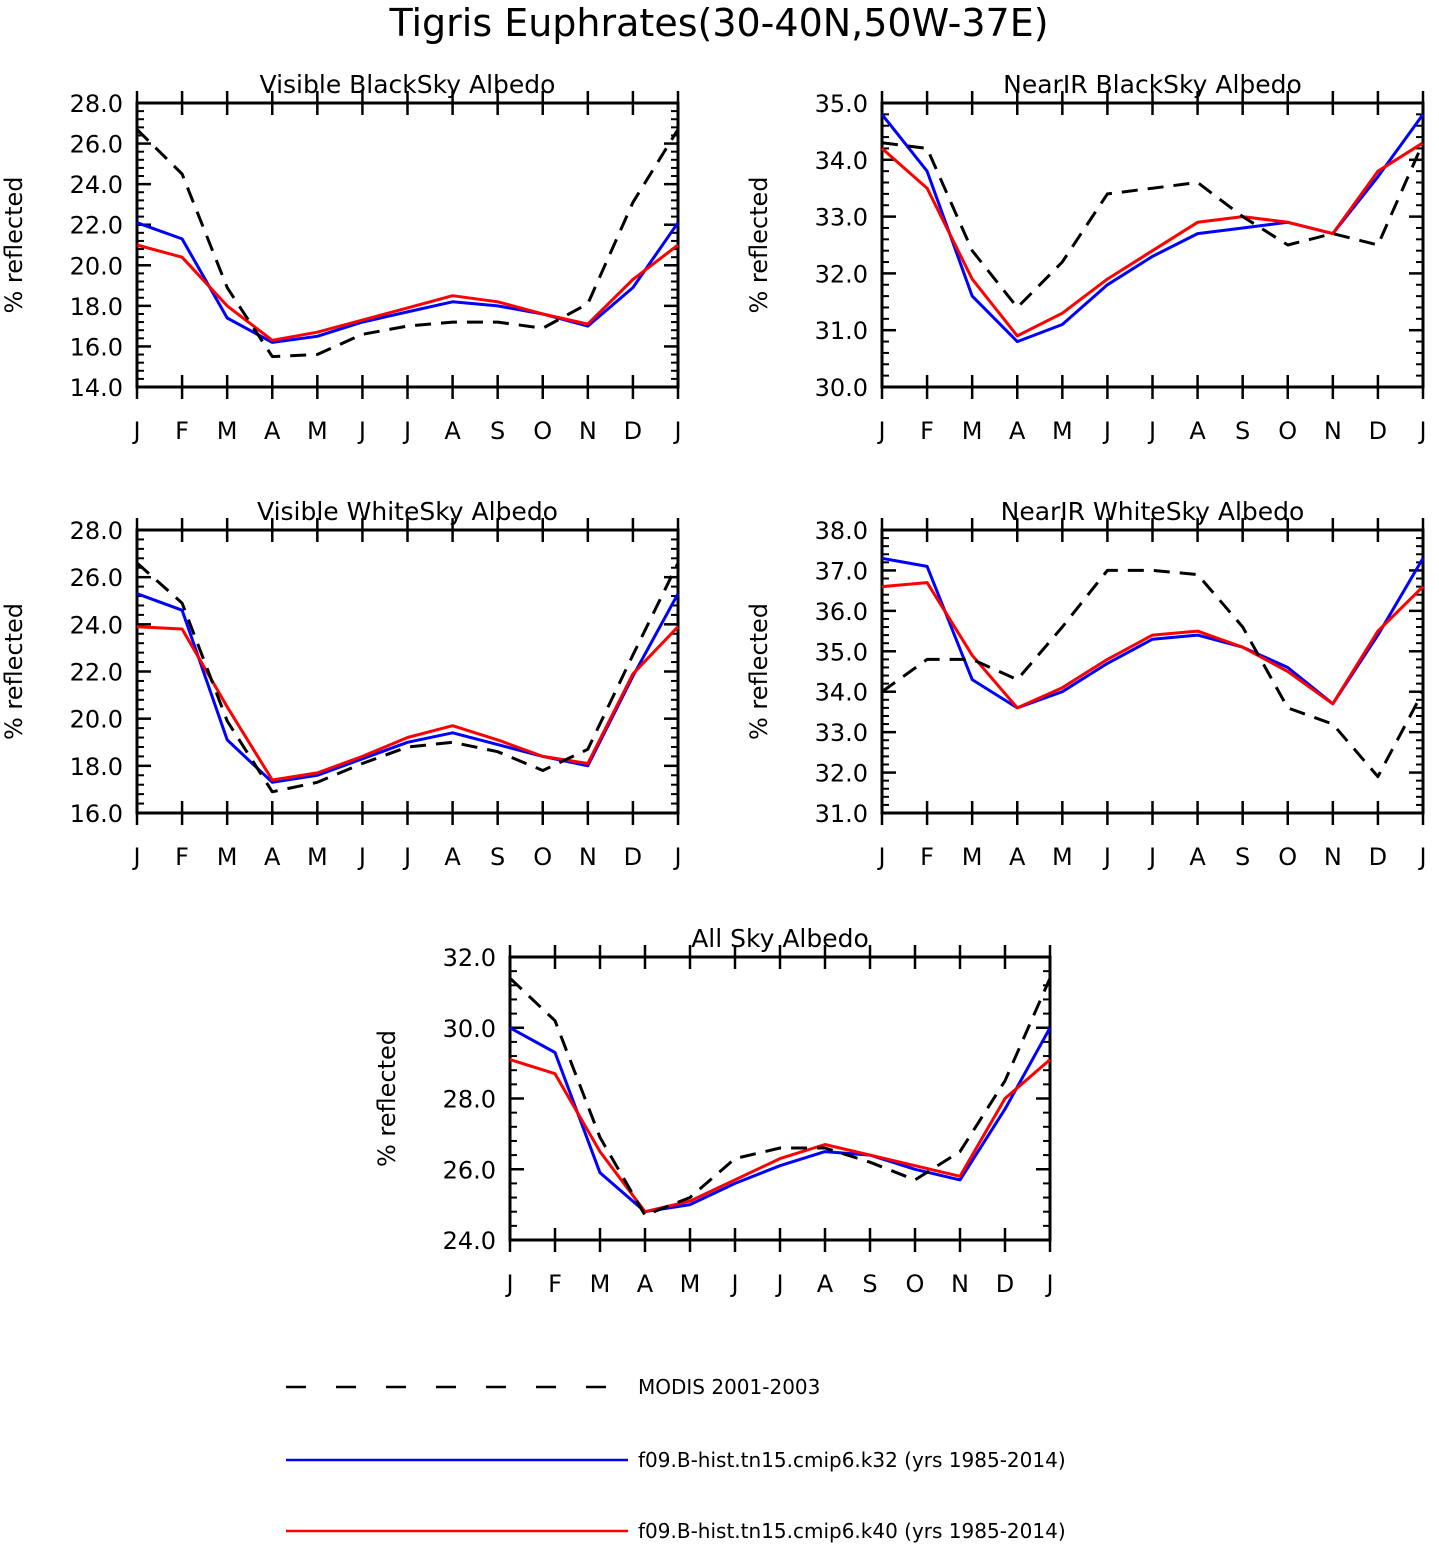 The image size is (1439, 1545). Describe the element at coordinates (841, 161) in the screenshot. I see `y-tick-label: 34.0` at that location.